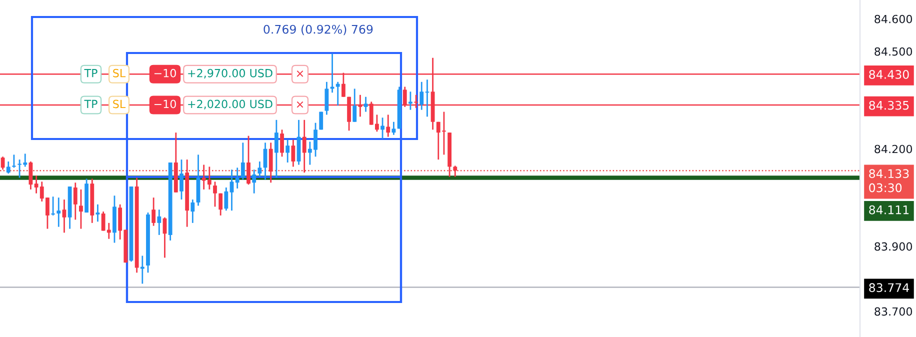 The width and height of the screenshot is (916, 337). I want to click on ref-line-label: 83.774, so click(889, 287).